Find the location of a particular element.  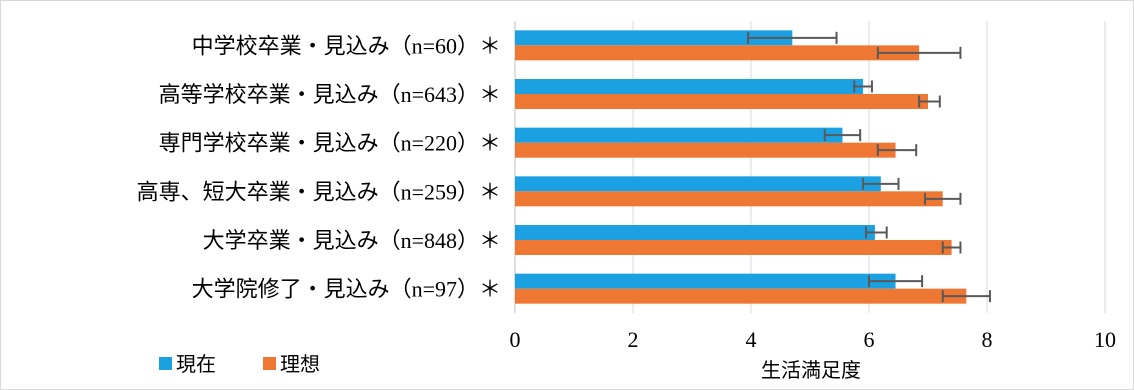

x-tick-label: 10 is located at coordinates (1105, 339).